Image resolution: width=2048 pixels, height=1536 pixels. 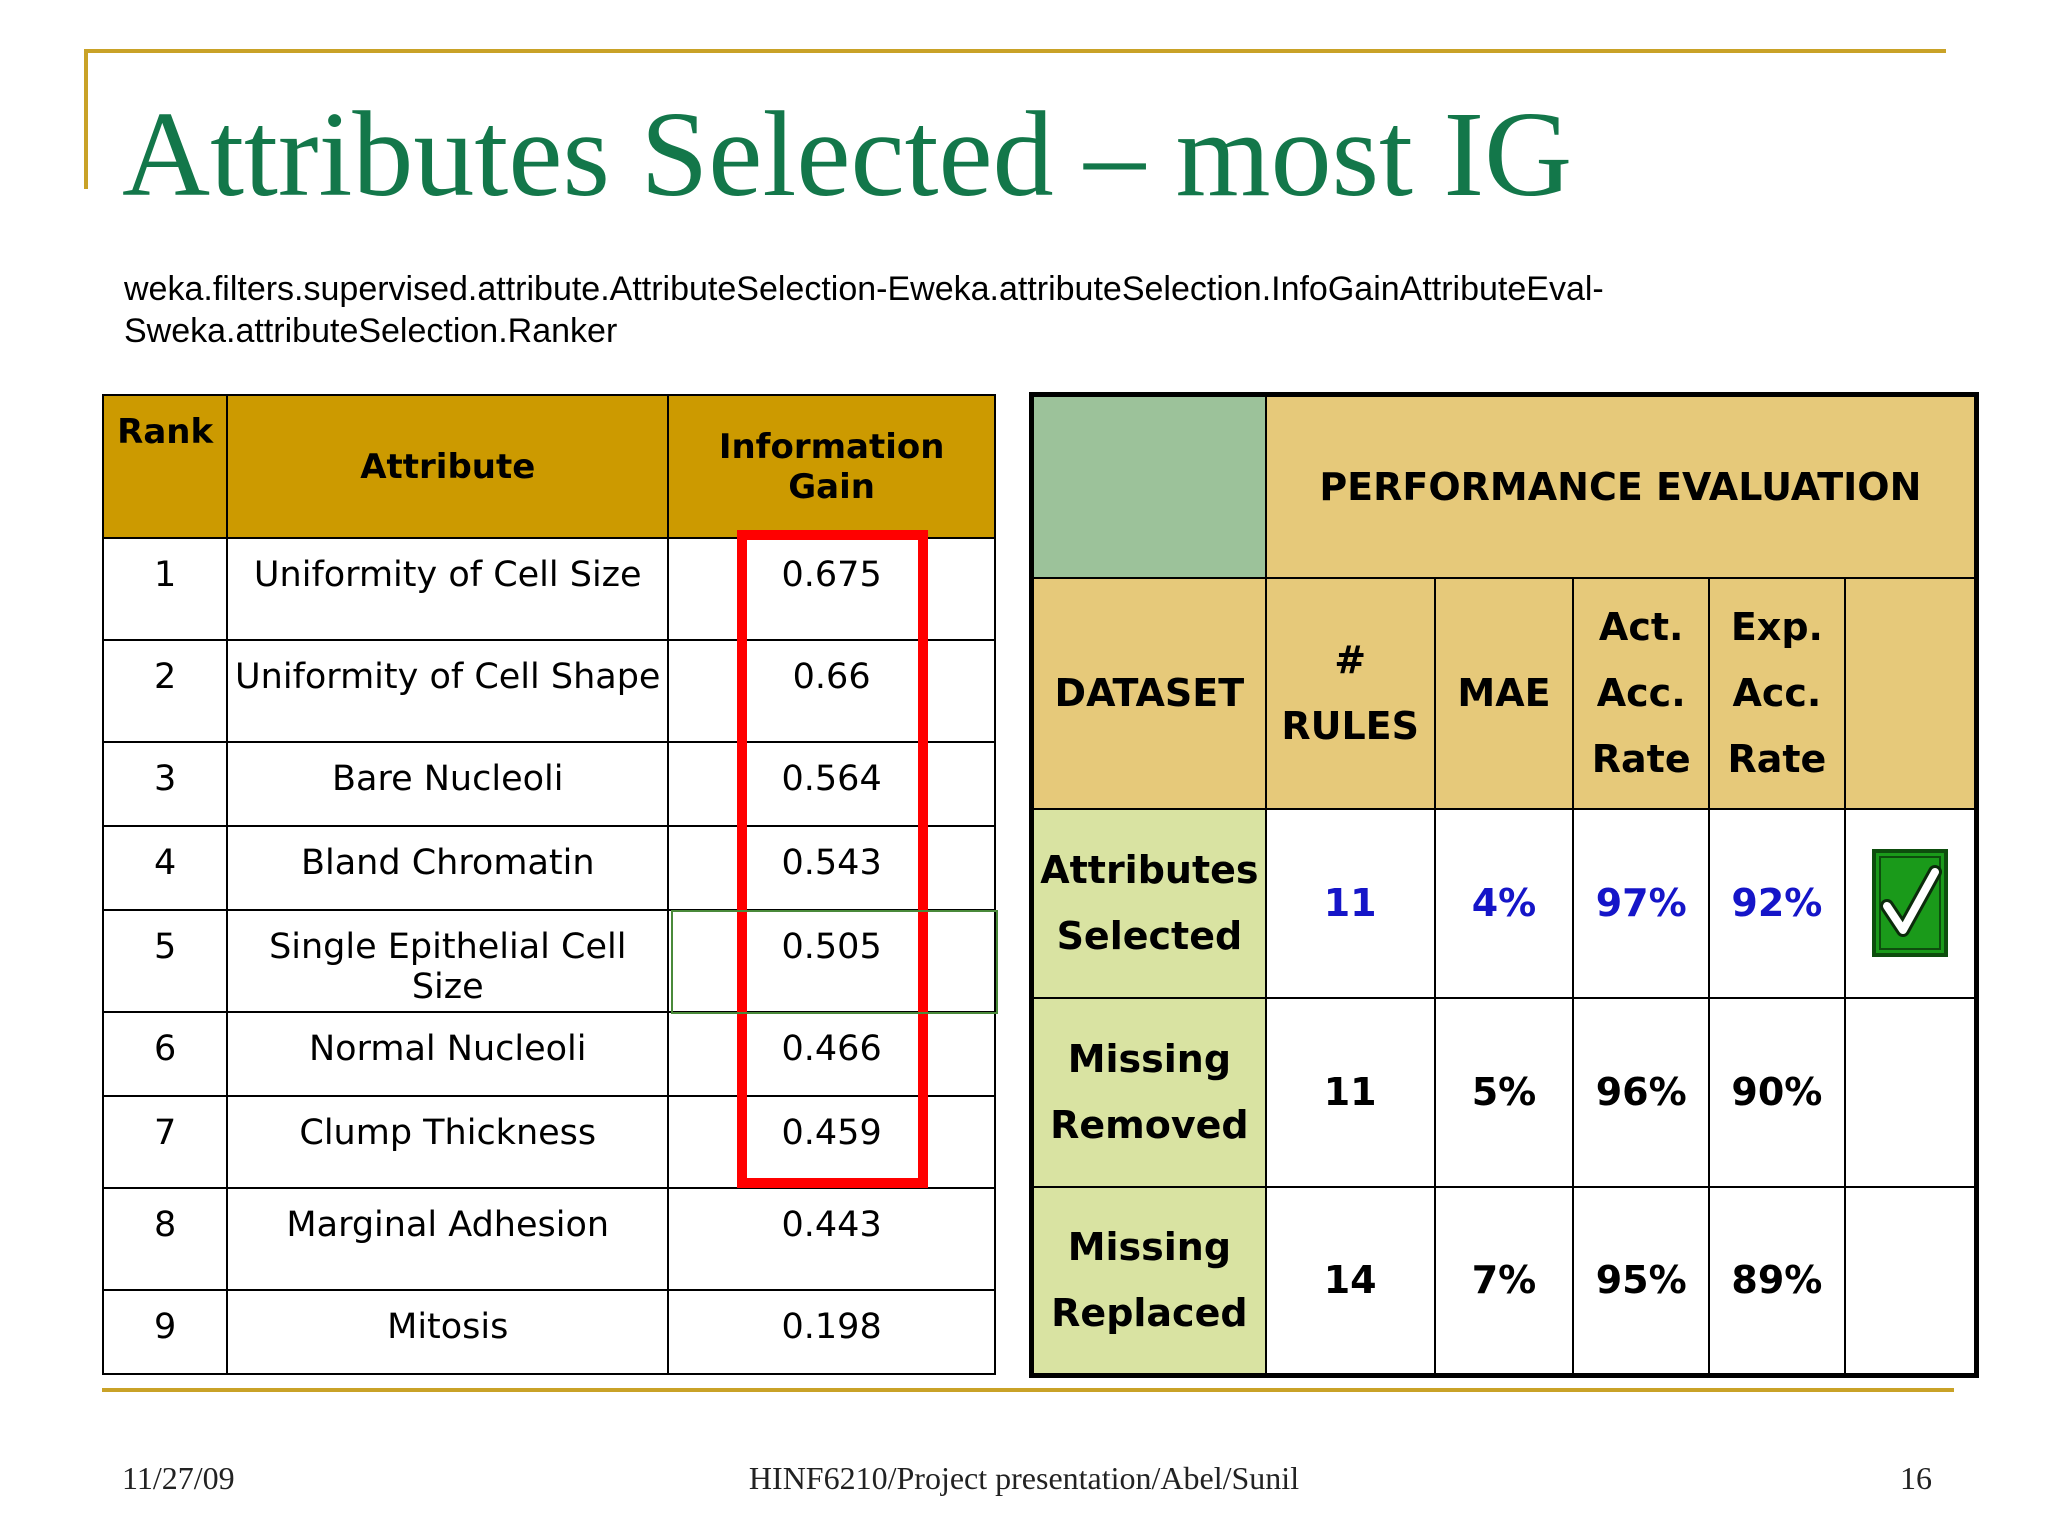 What do you see at coordinates (1148, 693) in the screenshot?
I see `header-dataset: DATASET` at bounding box center [1148, 693].